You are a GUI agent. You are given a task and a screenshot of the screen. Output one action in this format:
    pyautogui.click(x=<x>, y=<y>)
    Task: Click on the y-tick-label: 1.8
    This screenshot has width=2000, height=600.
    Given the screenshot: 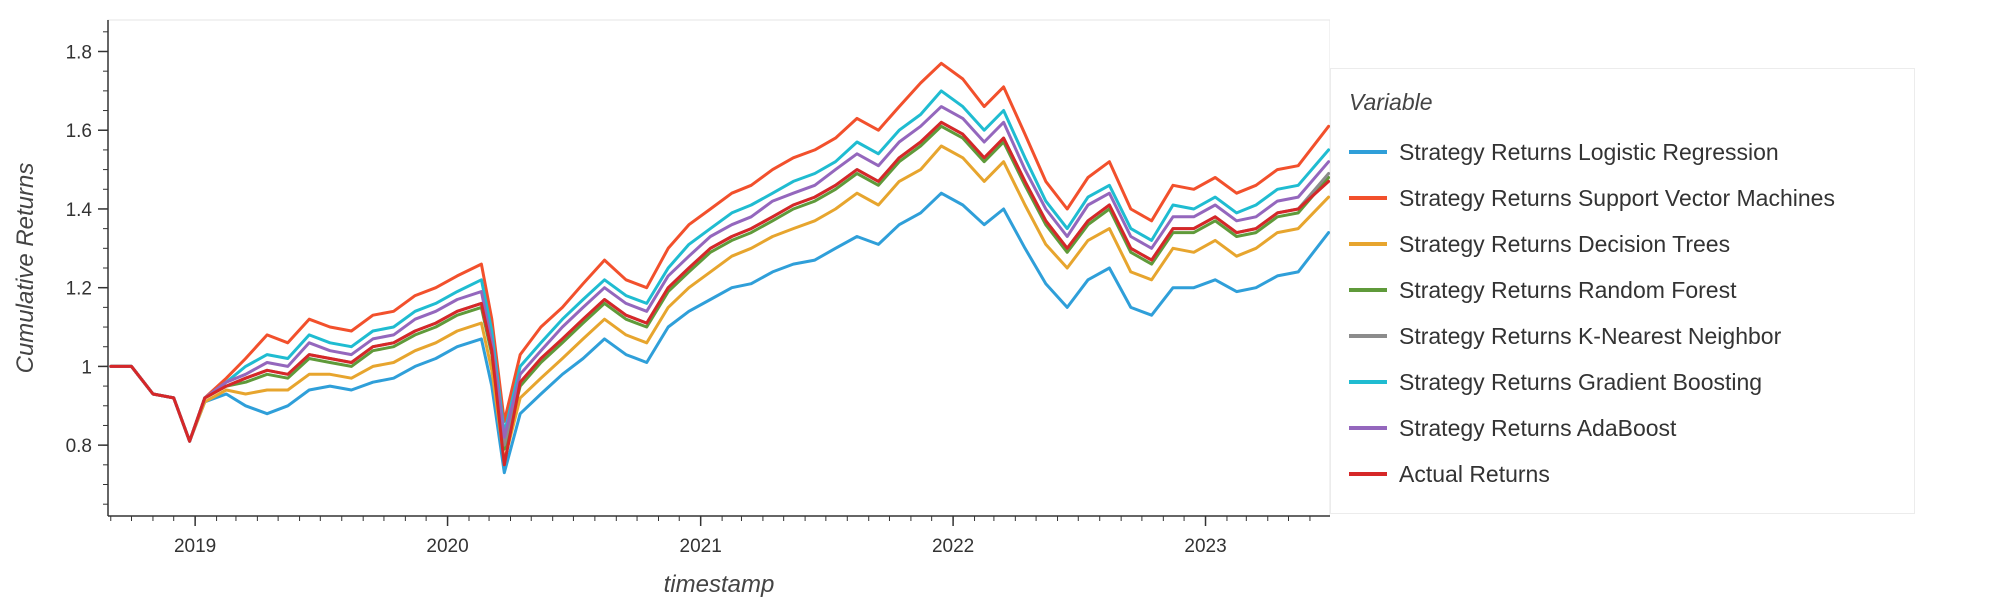 What is the action you would take?
    pyautogui.click(x=79, y=52)
    